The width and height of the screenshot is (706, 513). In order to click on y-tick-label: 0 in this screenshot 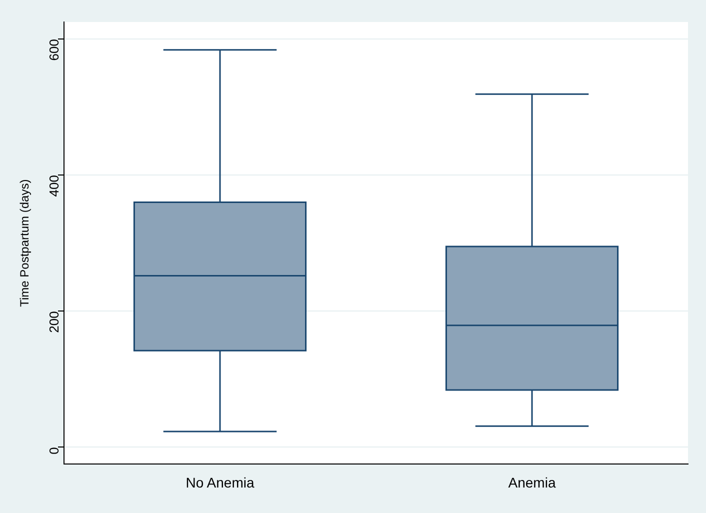, I will do `click(54, 450)`.